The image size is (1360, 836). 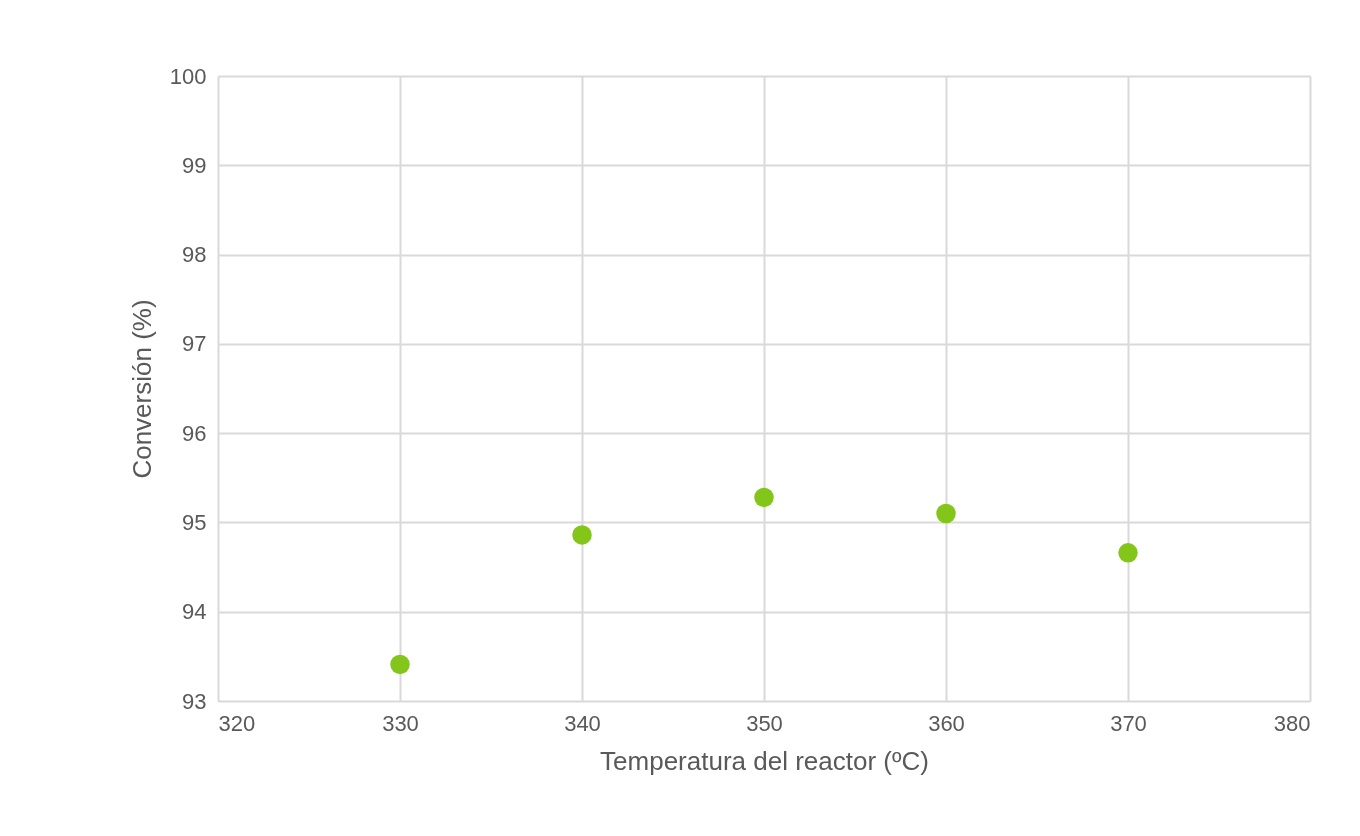 I want to click on x-axis-title: Temperatura del reactor (ºC), so click(x=764, y=760).